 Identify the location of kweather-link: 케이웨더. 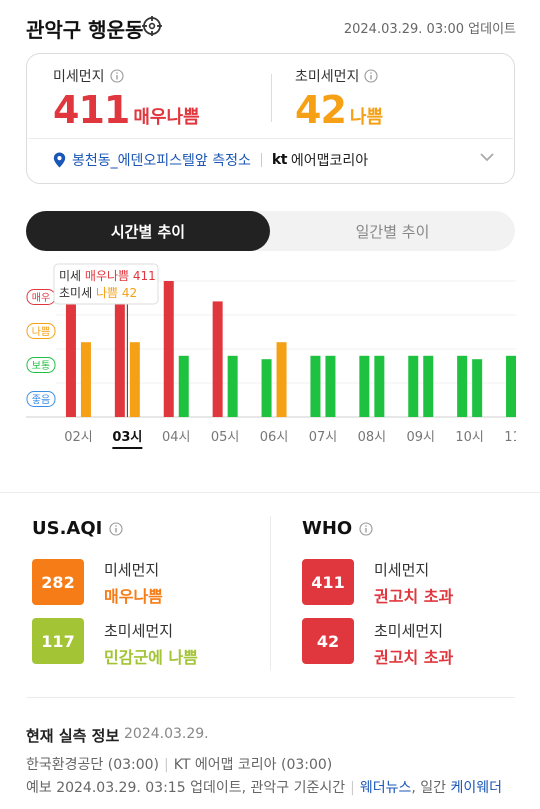
(476, 788).